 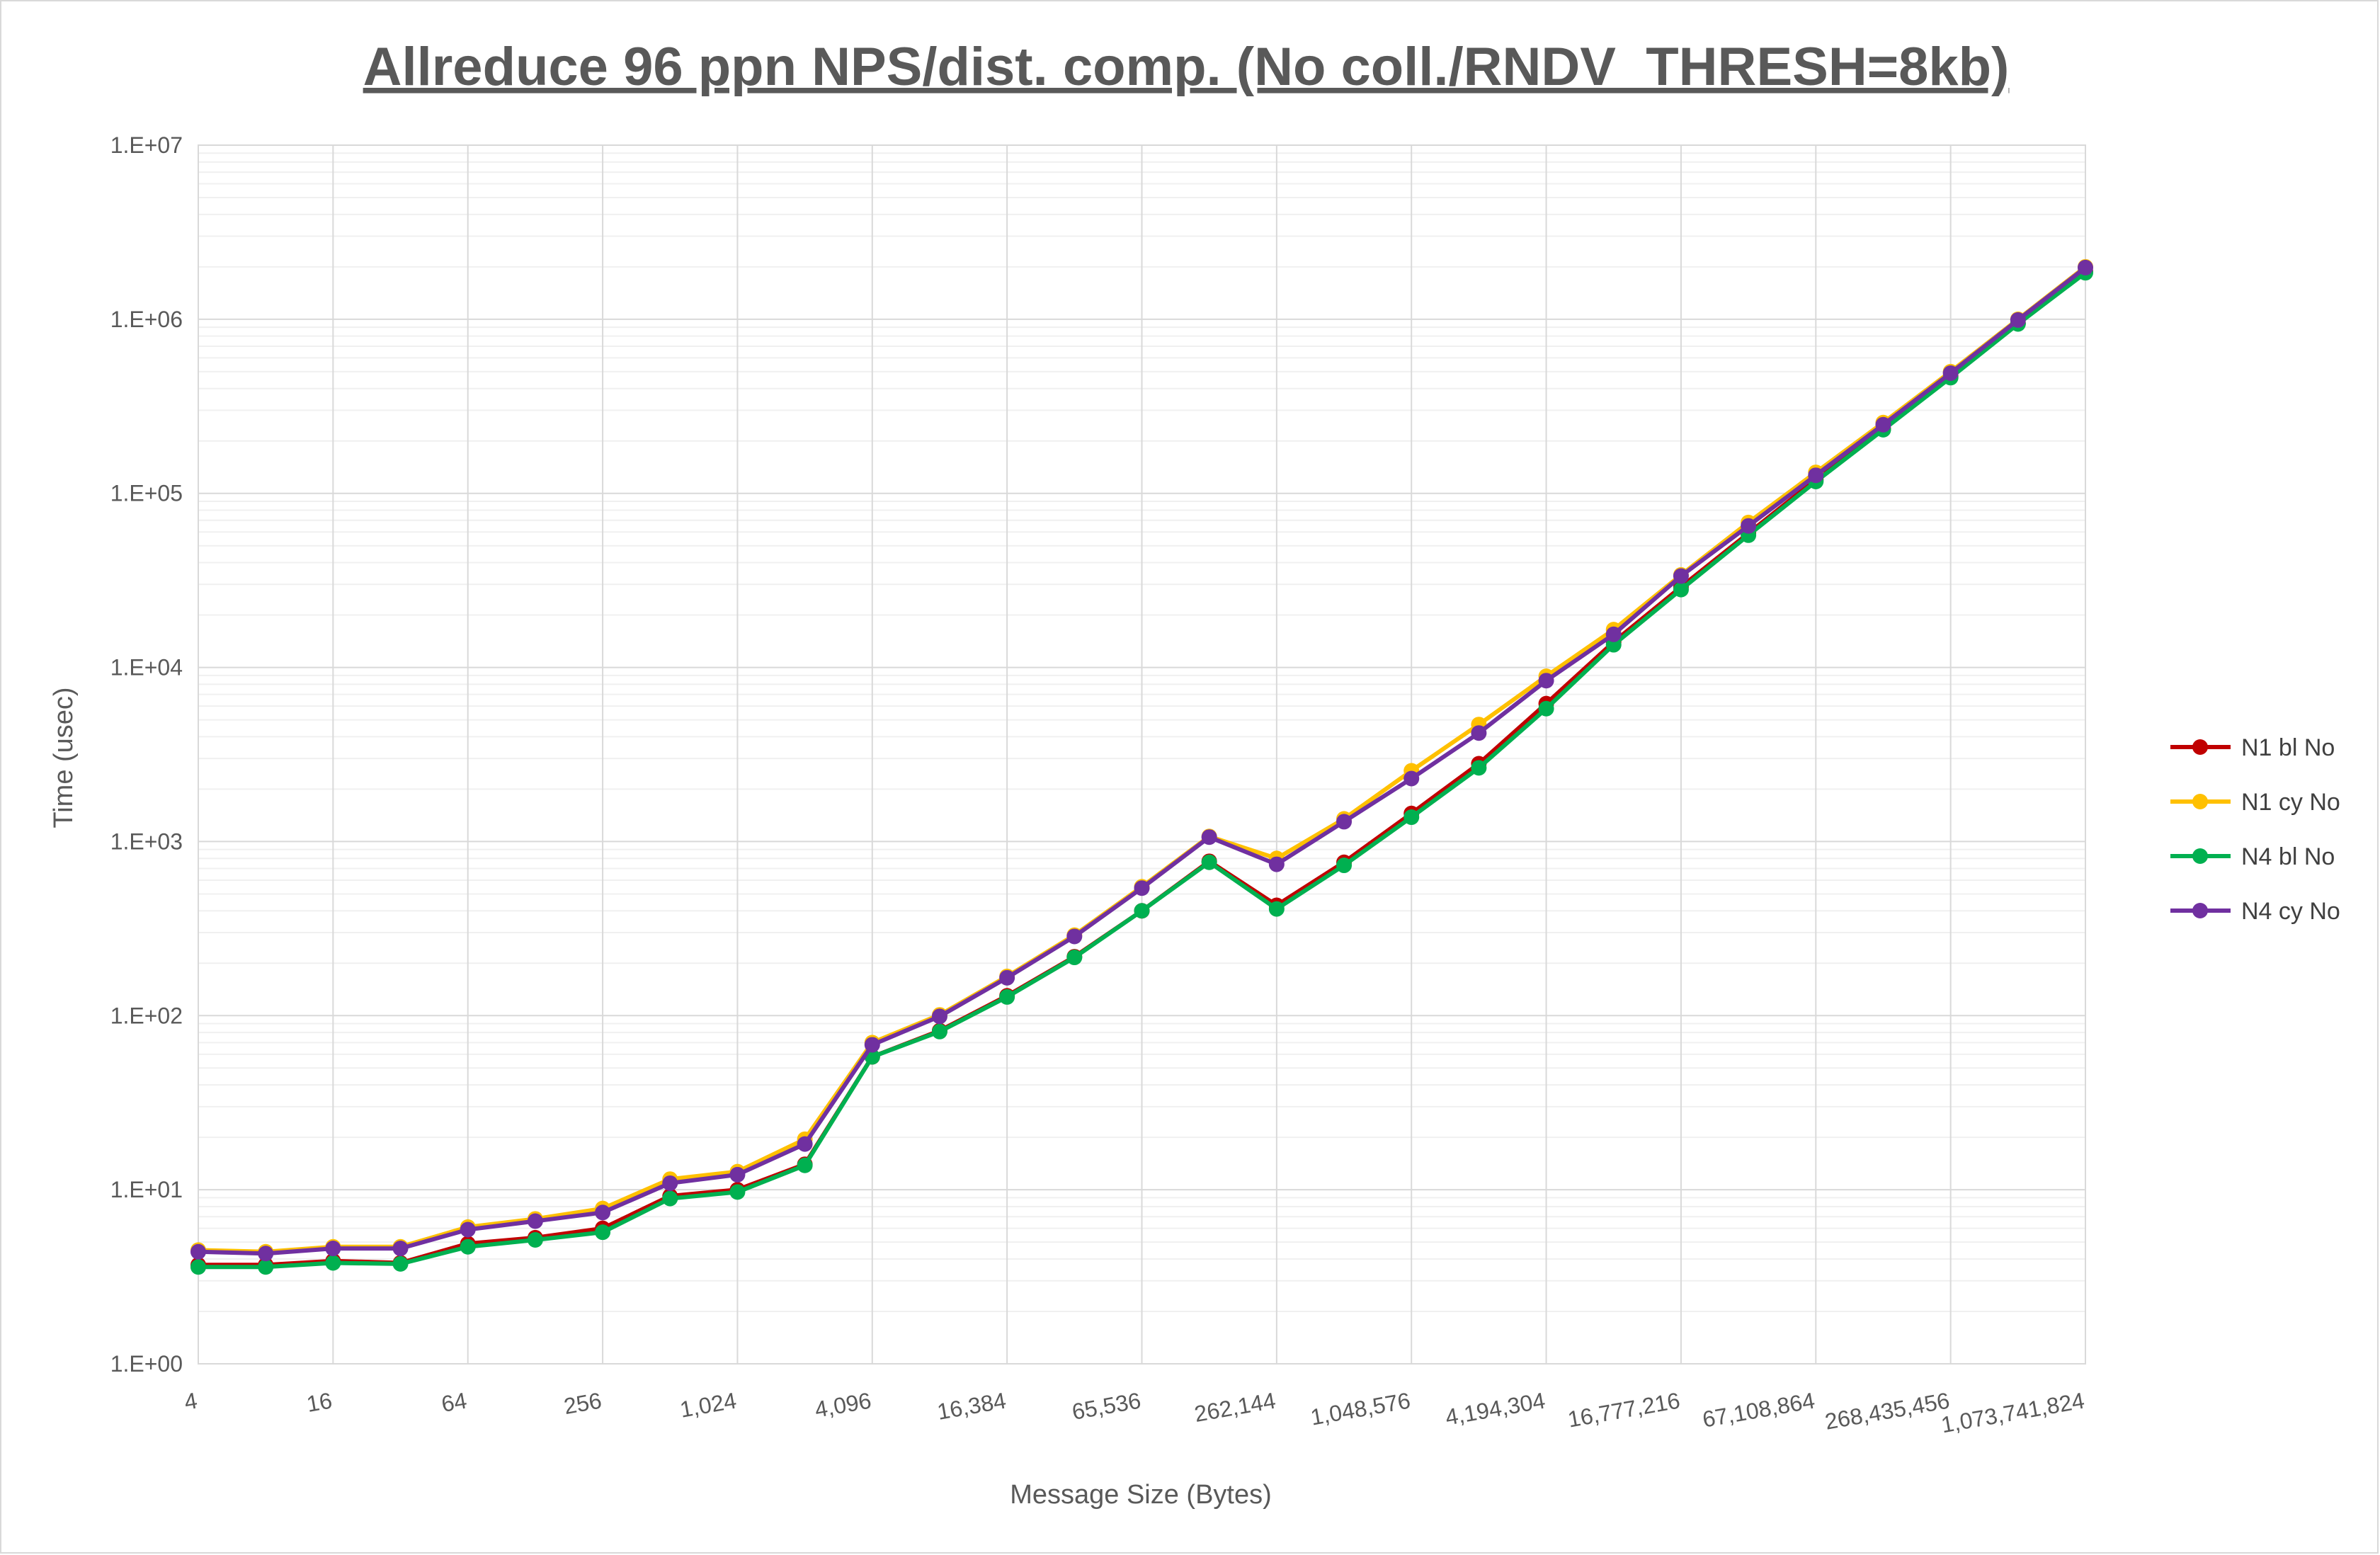 What do you see at coordinates (454, 1402) in the screenshot?
I see `x-tick-label: 64` at bounding box center [454, 1402].